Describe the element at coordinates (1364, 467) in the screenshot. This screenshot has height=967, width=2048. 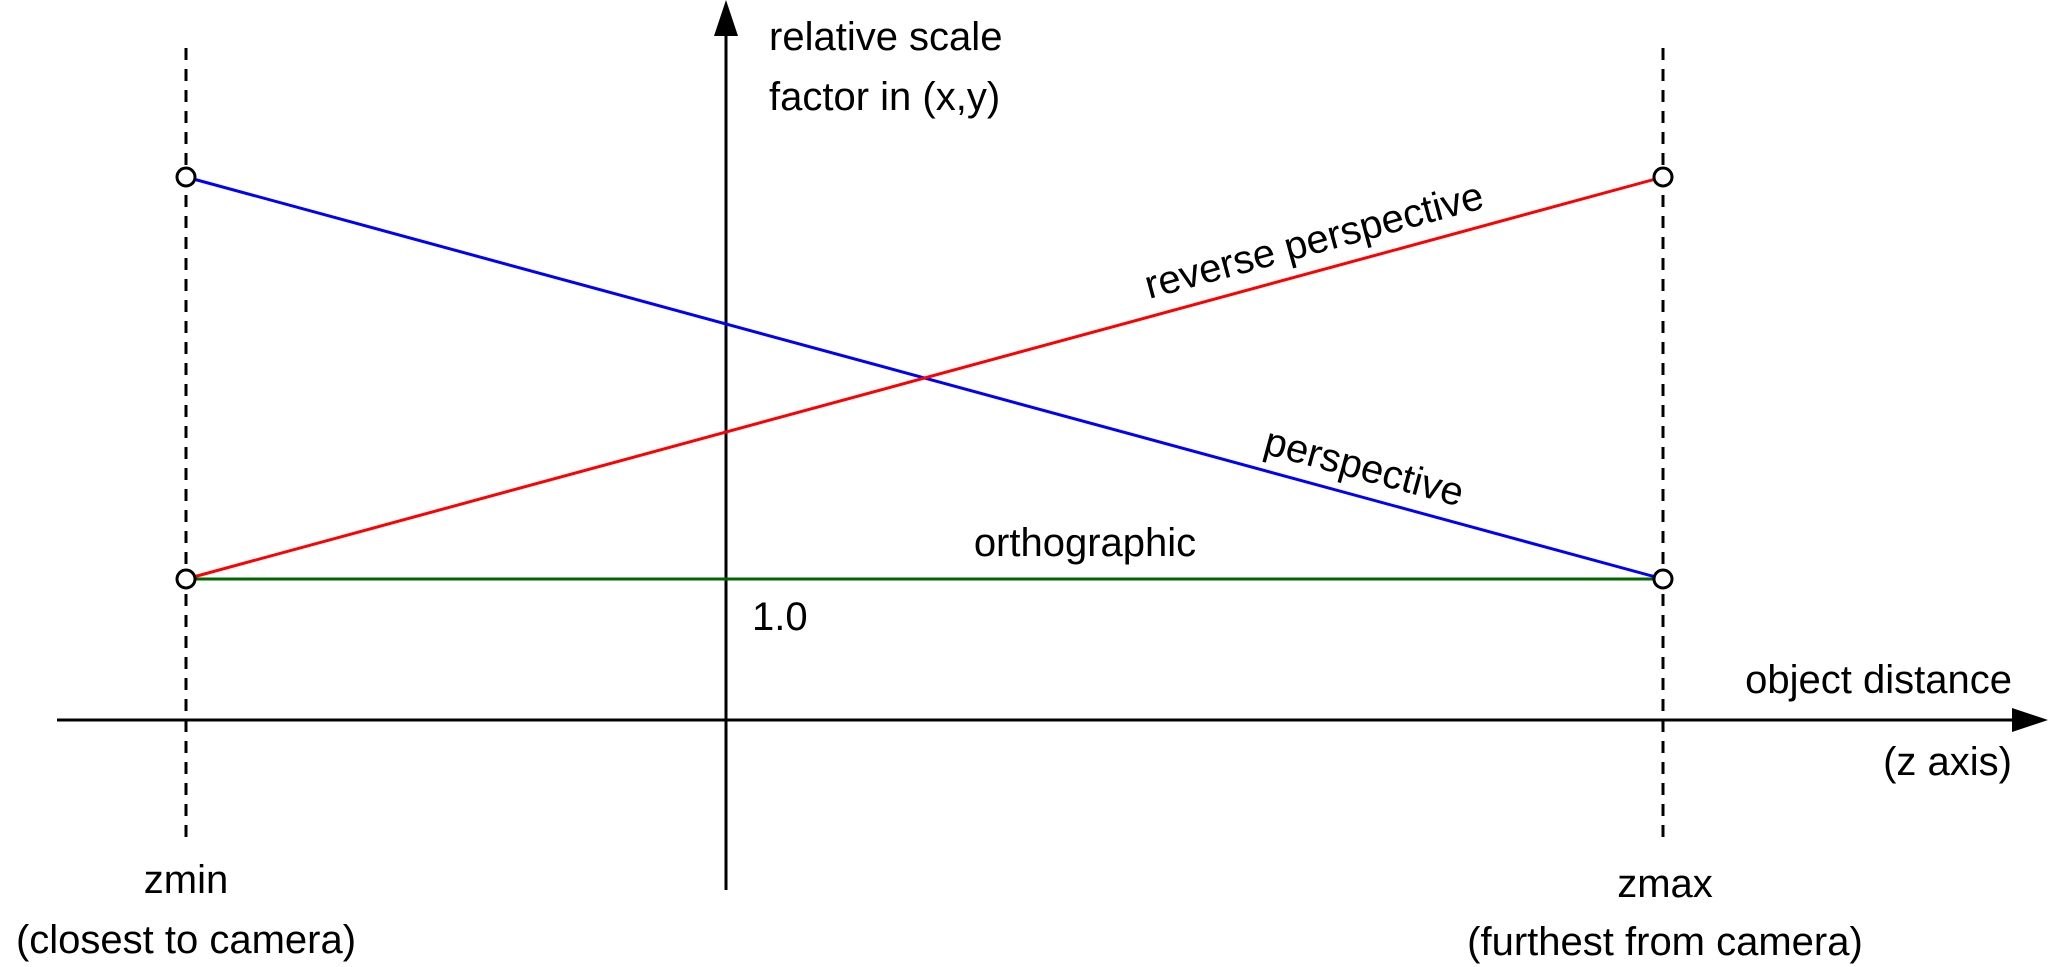
I see `perspective-label: perspective` at that location.